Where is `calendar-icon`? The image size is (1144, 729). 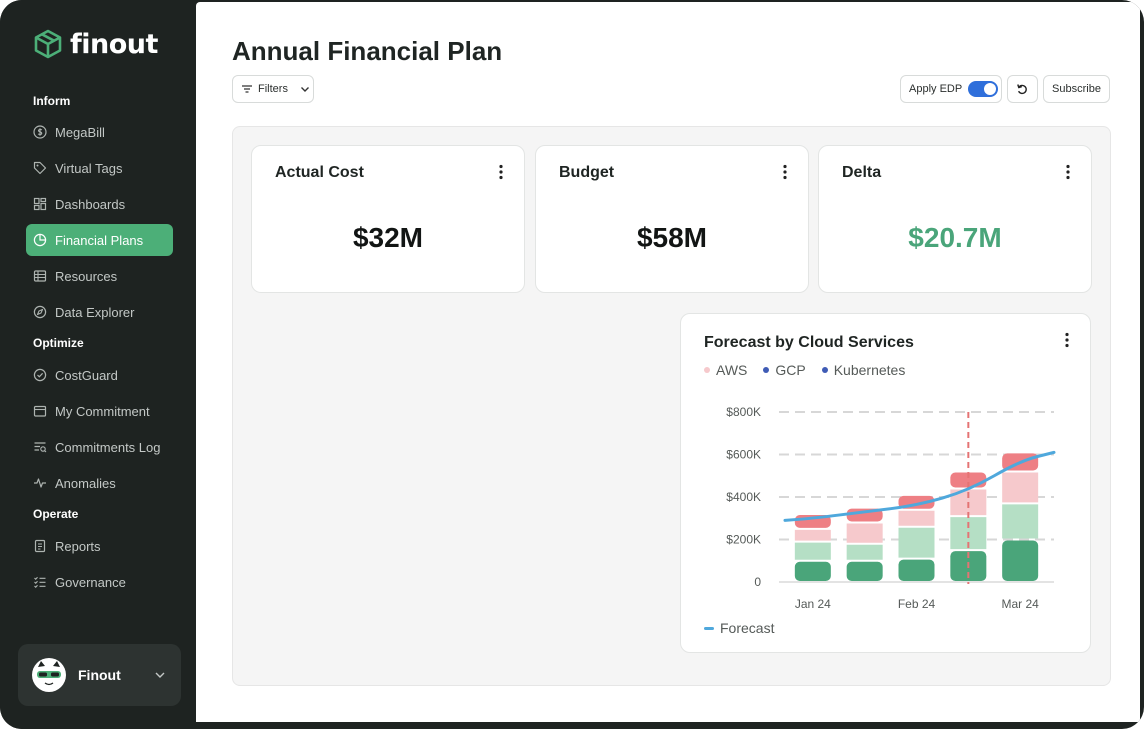 calendar-icon is located at coordinates (40, 411).